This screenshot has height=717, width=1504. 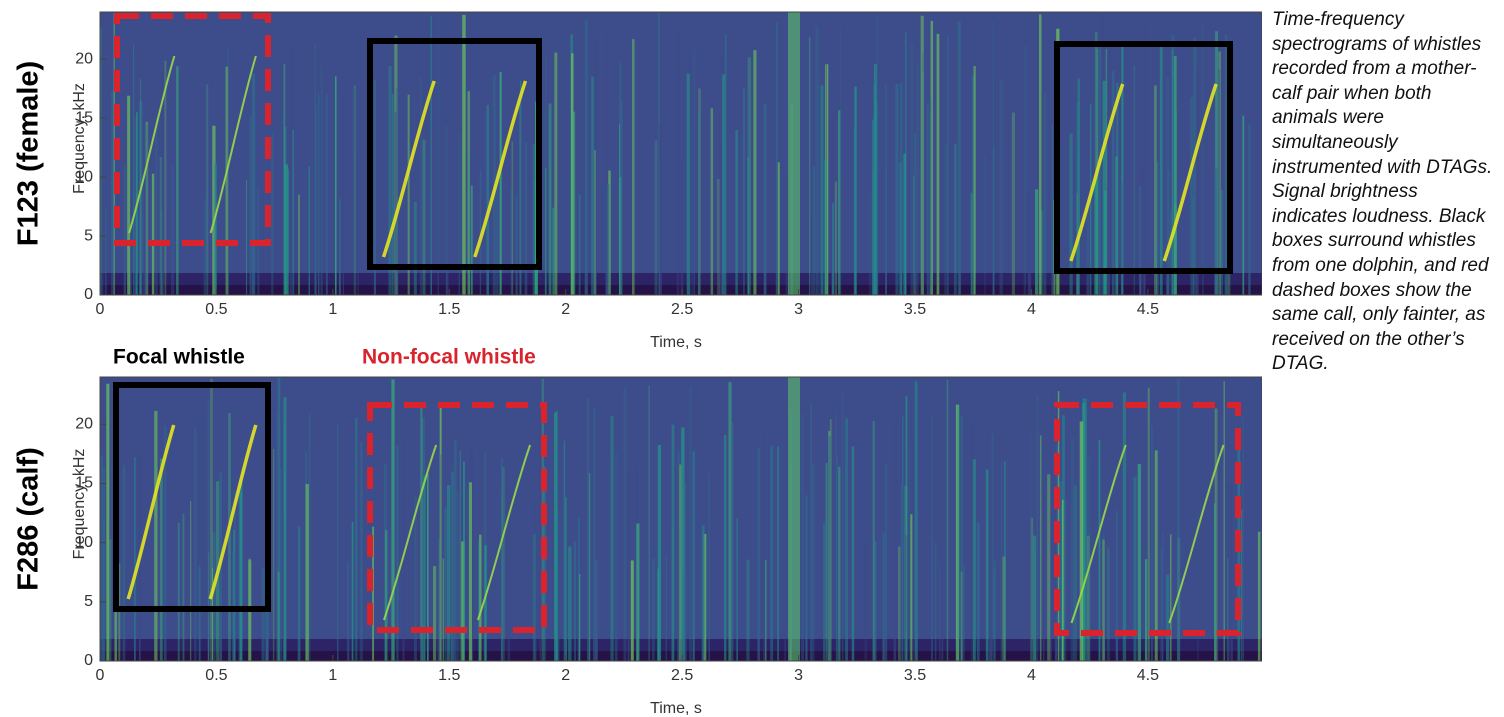 I want to click on floor-band, so click(x=681, y=290).